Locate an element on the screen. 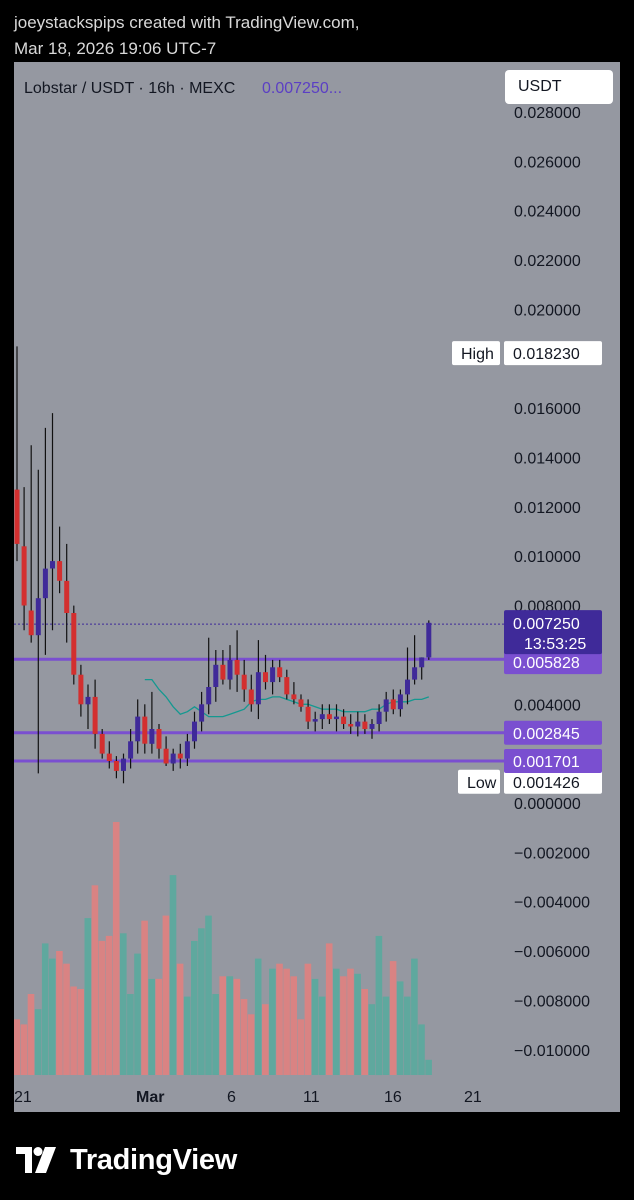 This screenshot has height=1200, width=634. current-price-tag-bg is located at coordinates (553, 632).